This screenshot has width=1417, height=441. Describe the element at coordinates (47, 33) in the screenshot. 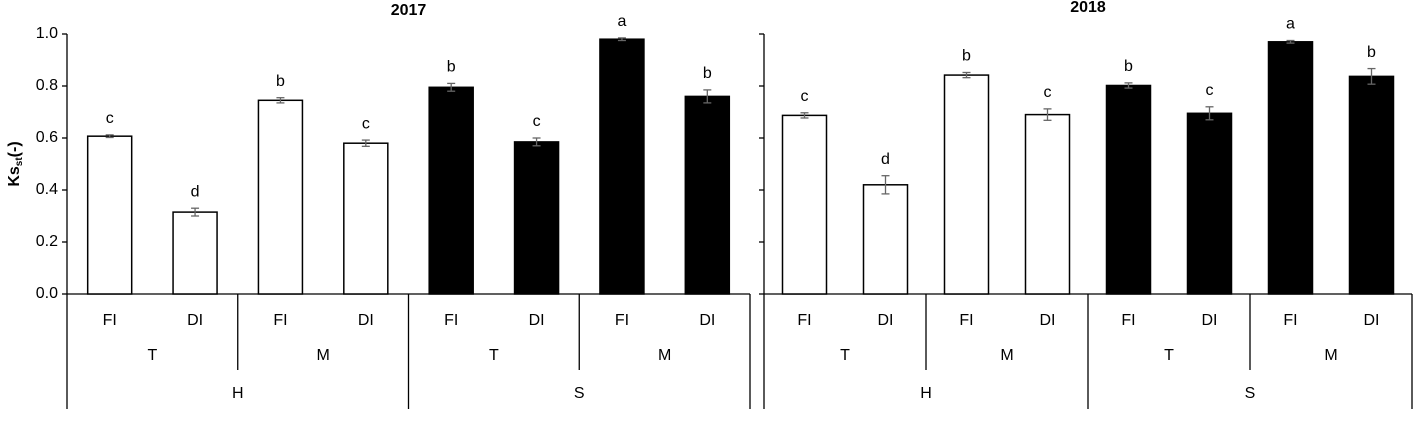

I see `y-tick-label: 1.0` at that location.